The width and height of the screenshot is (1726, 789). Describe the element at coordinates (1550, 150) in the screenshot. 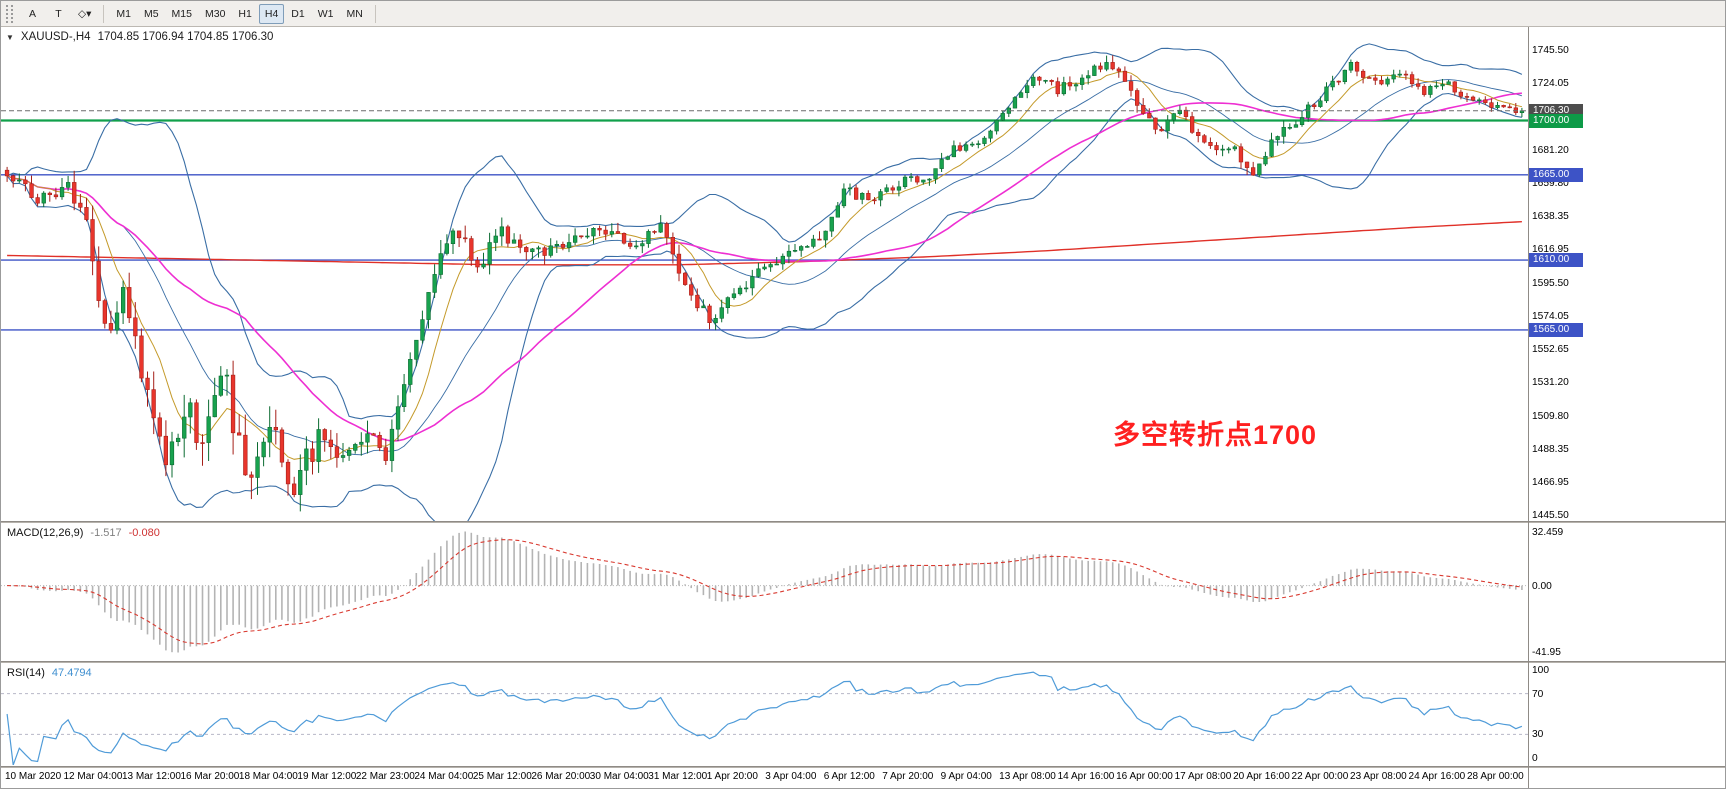

I see `price-axis-tick: 1681.20` at that location.